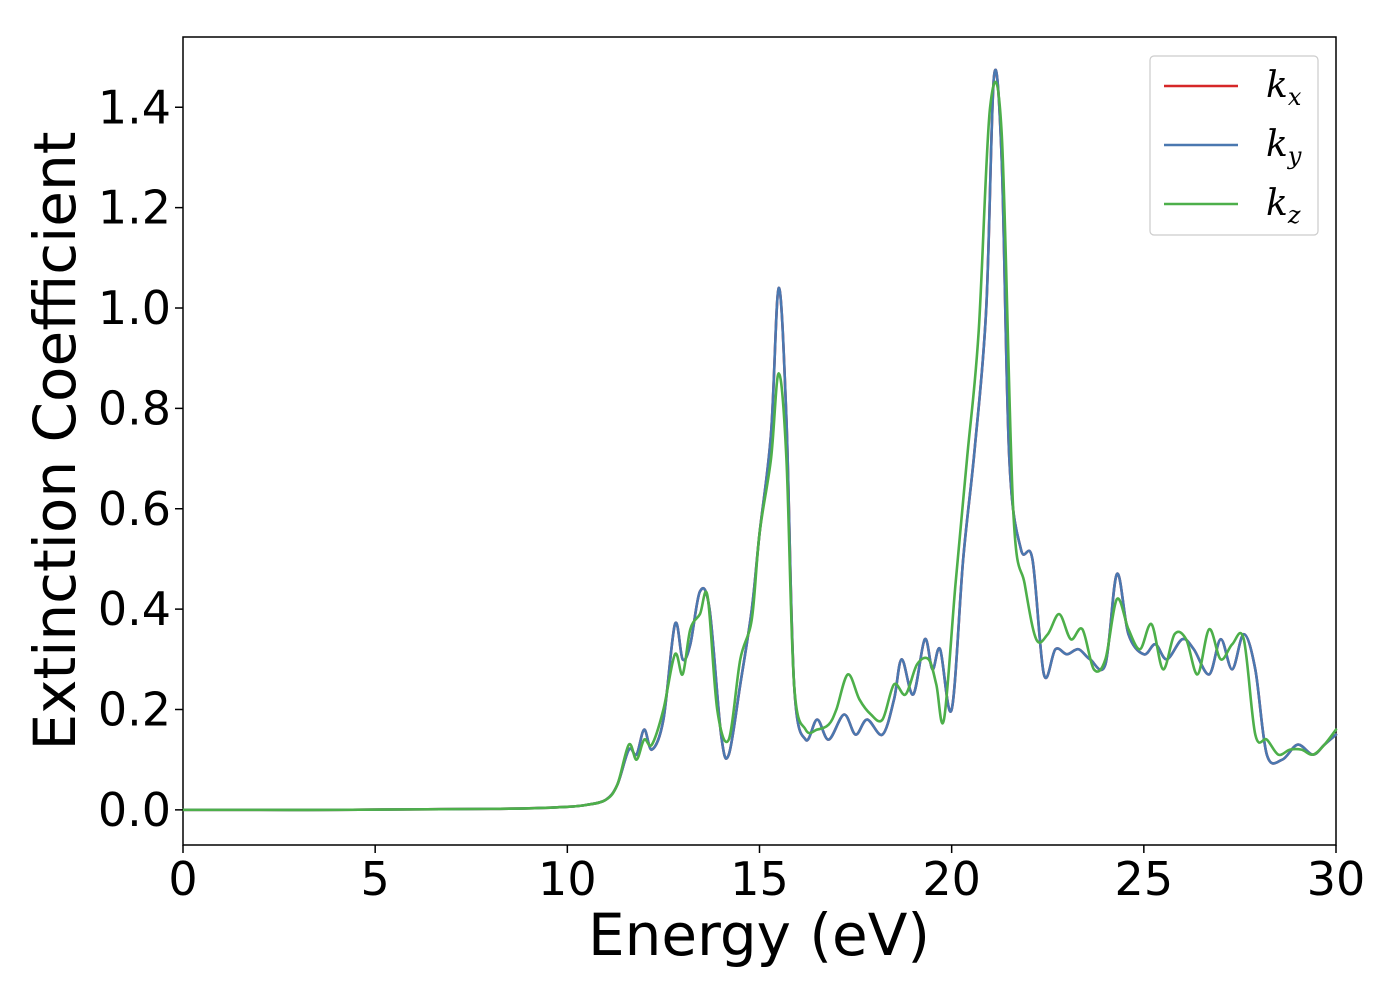 The height and width of the screenshot is (1000, 1400). I want to click on x-axis-ticks: 0 5 10 15 20 25 30, so click(766, 875).